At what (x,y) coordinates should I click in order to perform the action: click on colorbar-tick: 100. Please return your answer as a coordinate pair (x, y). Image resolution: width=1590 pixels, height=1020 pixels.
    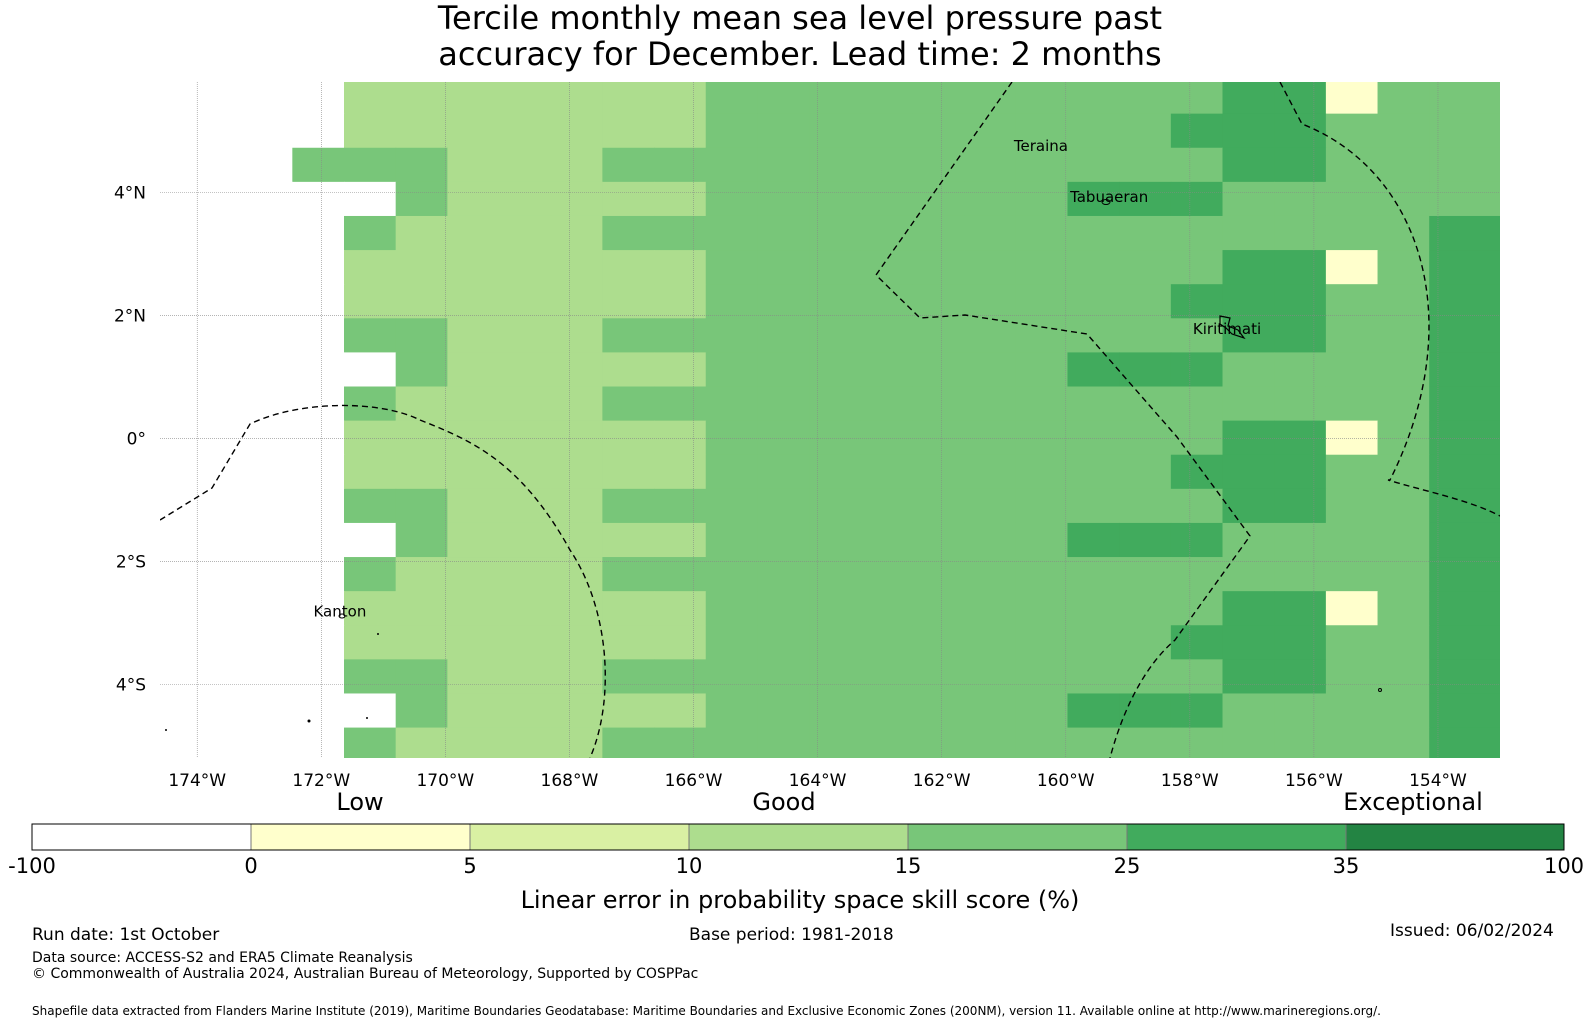
    Looking at the image, I should click on (1564, 866).